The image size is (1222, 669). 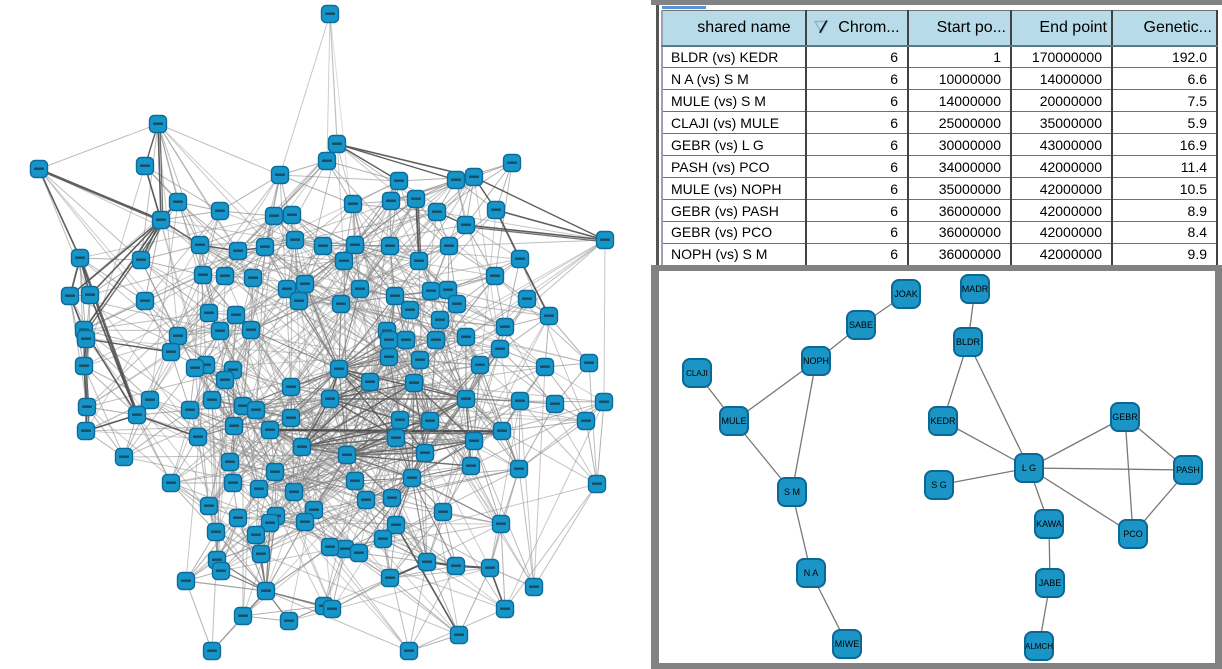 I want to click on svg-text: JOAK, so click(x=906, y=294).